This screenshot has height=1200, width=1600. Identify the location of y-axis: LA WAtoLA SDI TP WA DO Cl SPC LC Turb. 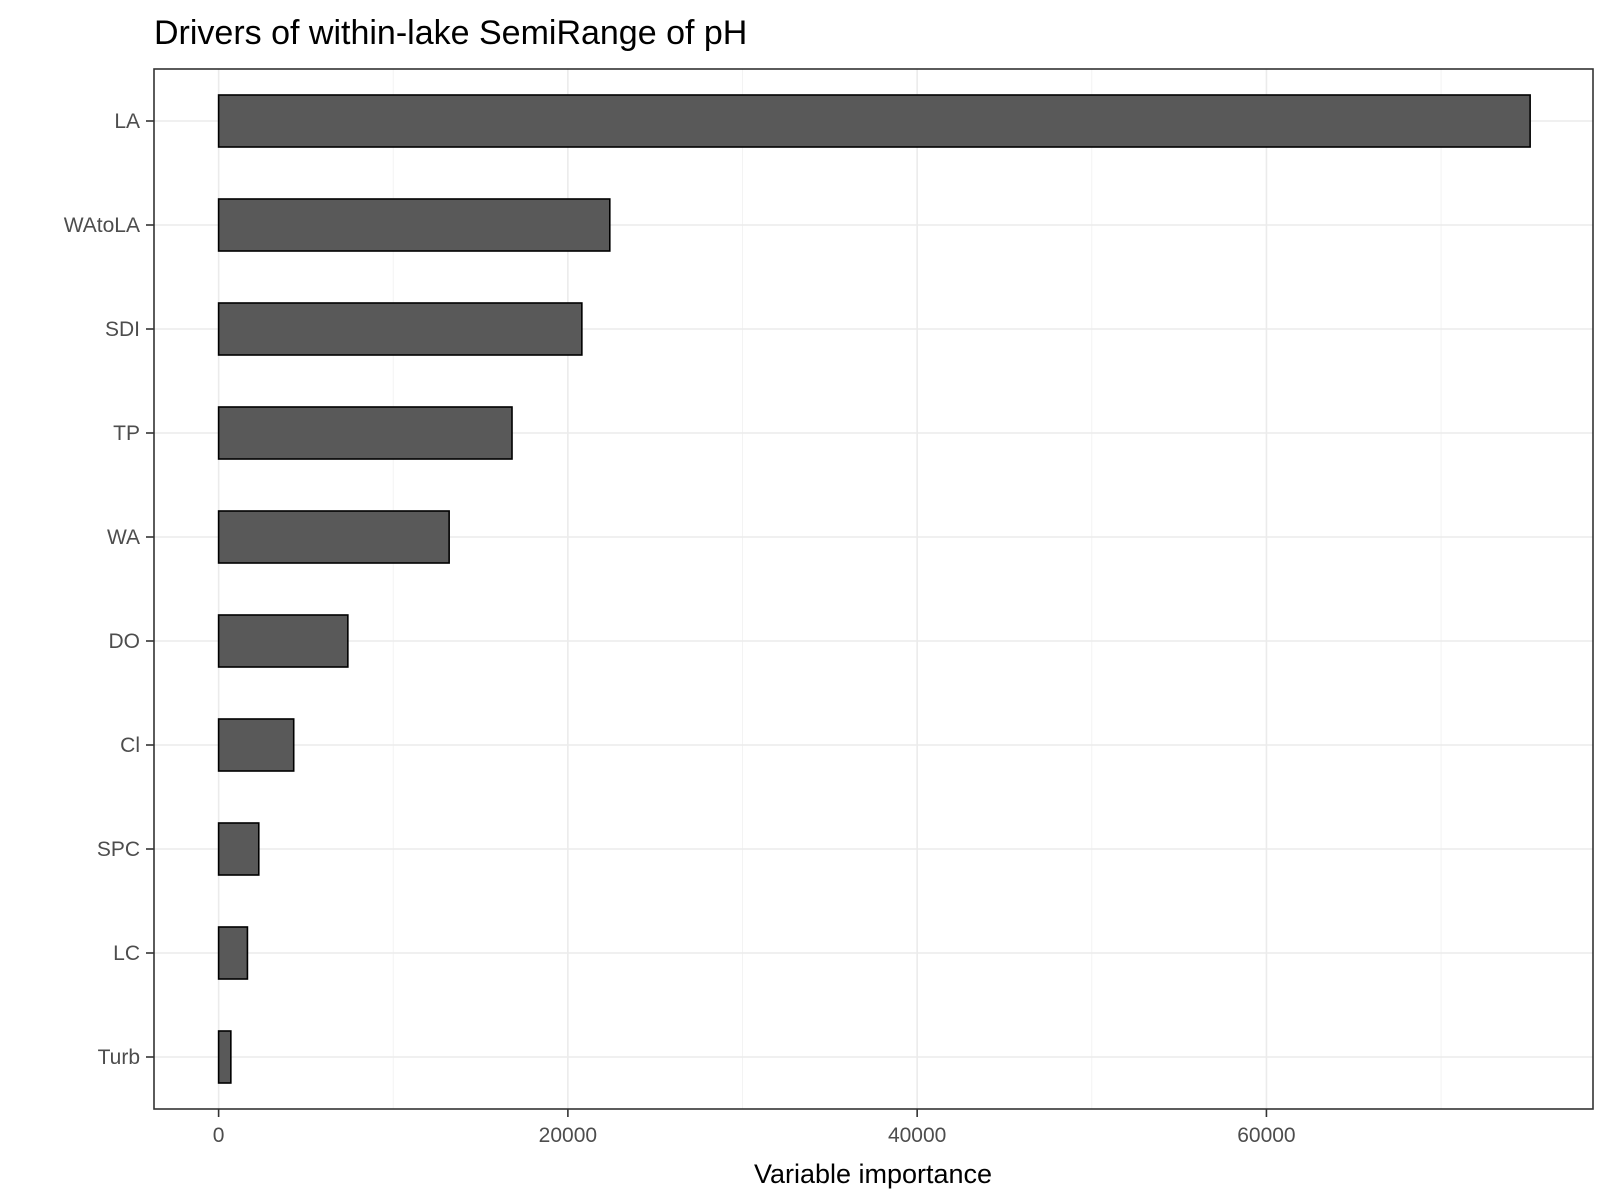
(109, 589).